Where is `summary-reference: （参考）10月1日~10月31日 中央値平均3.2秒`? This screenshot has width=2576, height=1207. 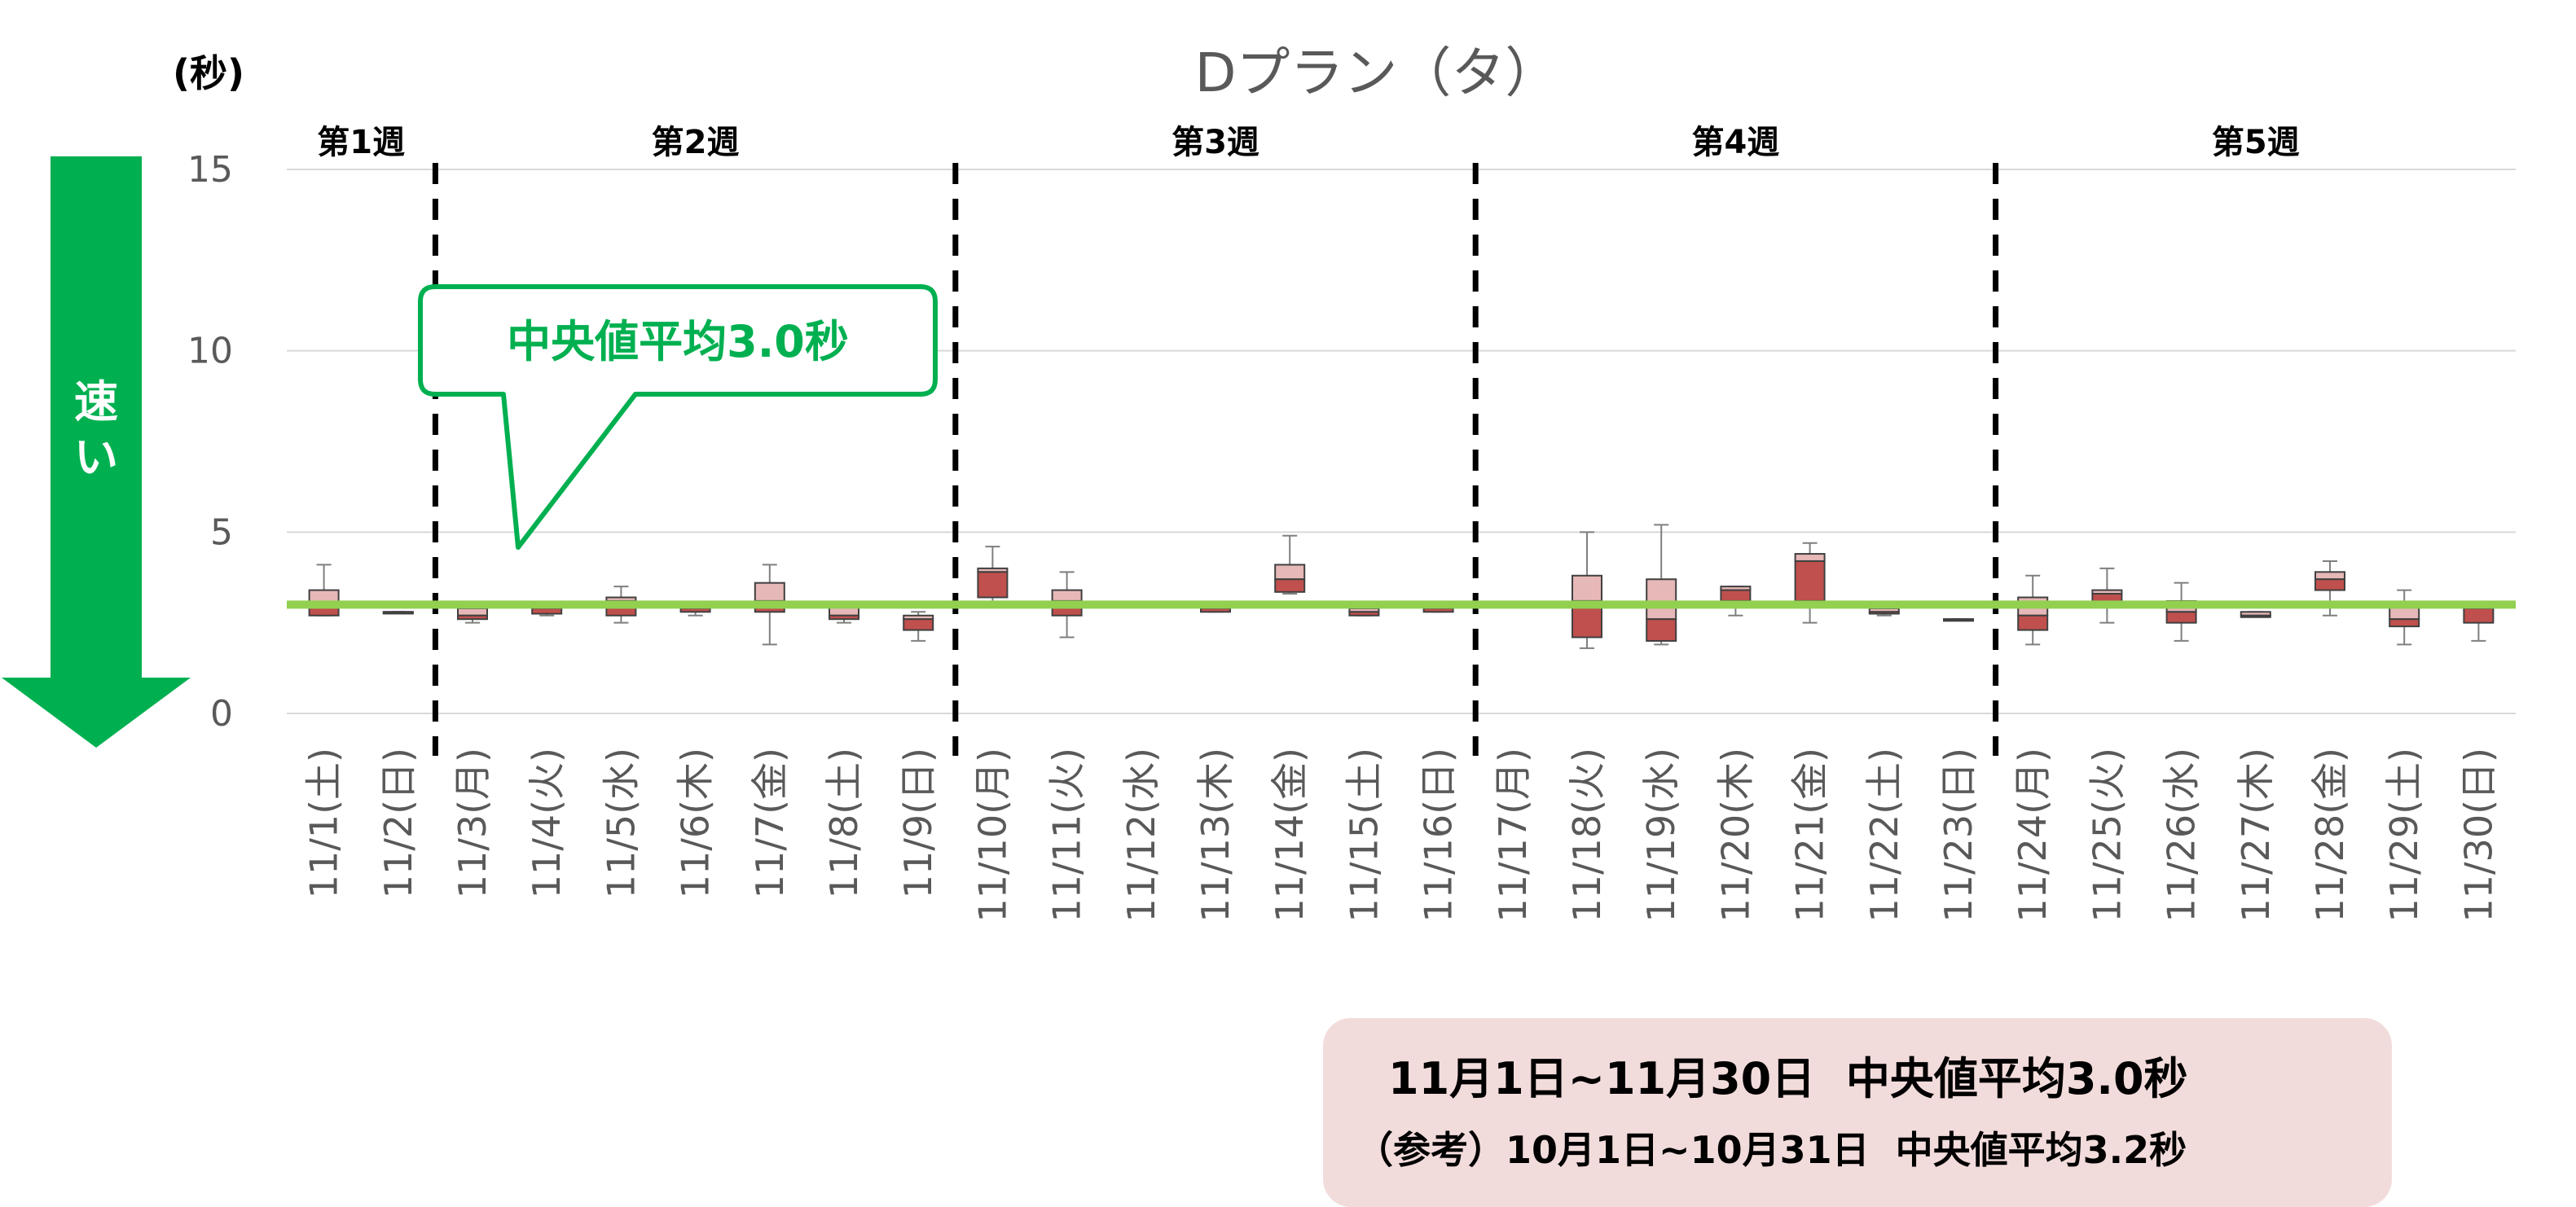
summary-reference: （参考）10月1日~10月31日 中央値平均3.2秒 is located at coordinates (1771, 1150).